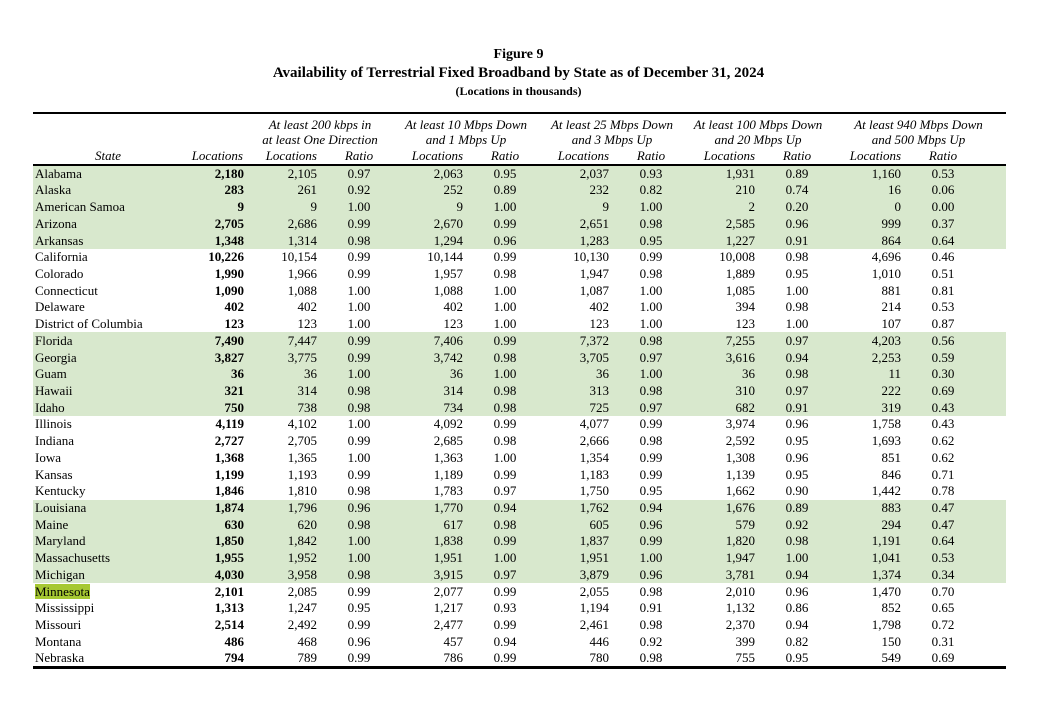 The width and height of the screenshot is (1037, 701). I want to click on locations-cell: 2,670, so click(432, 224).